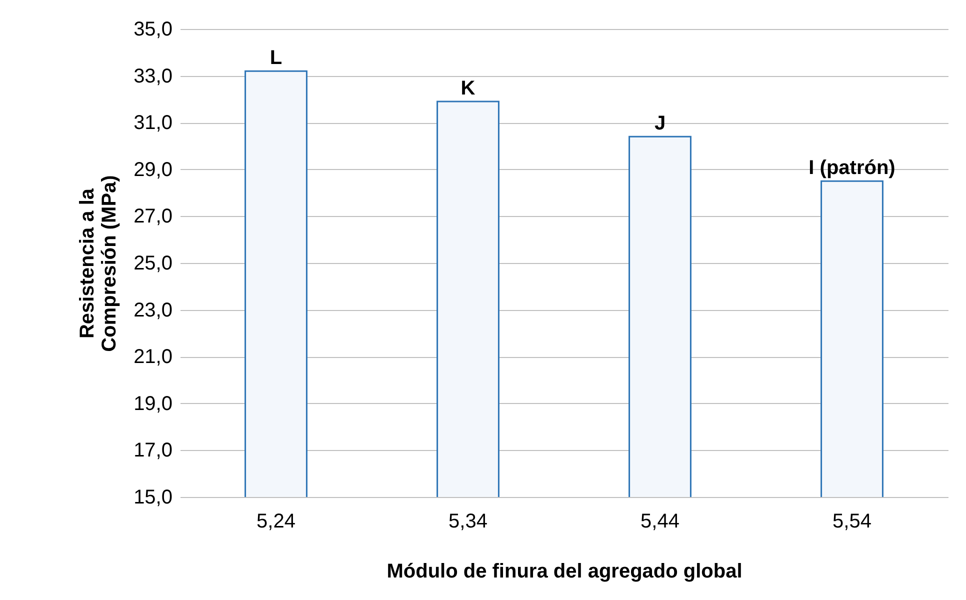 The height and width of the screenshot is (600, 966). What do you see at coordinates (153, 217) in the screenshot?
I see `y-tick-label: 27,0` at bounding box center [153, 217].